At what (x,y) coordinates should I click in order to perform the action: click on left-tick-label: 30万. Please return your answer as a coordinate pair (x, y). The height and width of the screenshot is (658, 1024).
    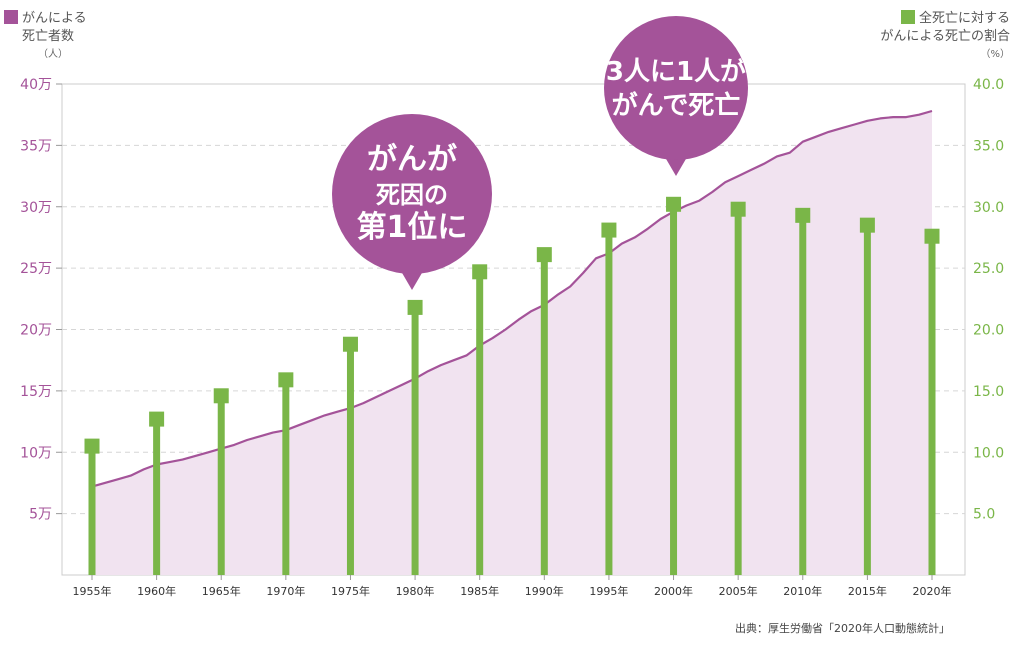
    Looking at the image, I should click on (36, 208).